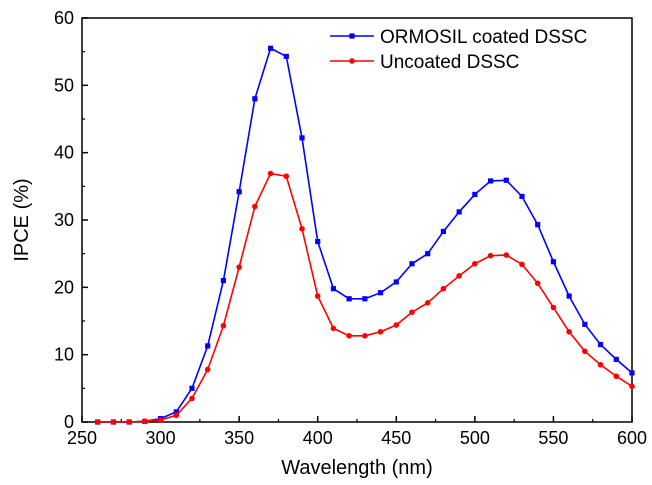 Image resolution: width=652 pixels, height=485 pixels. What do you see at coordinates (64, 153) in the screenshot?
I see `y-tick-label: 40` at bounding box center [64, 153].